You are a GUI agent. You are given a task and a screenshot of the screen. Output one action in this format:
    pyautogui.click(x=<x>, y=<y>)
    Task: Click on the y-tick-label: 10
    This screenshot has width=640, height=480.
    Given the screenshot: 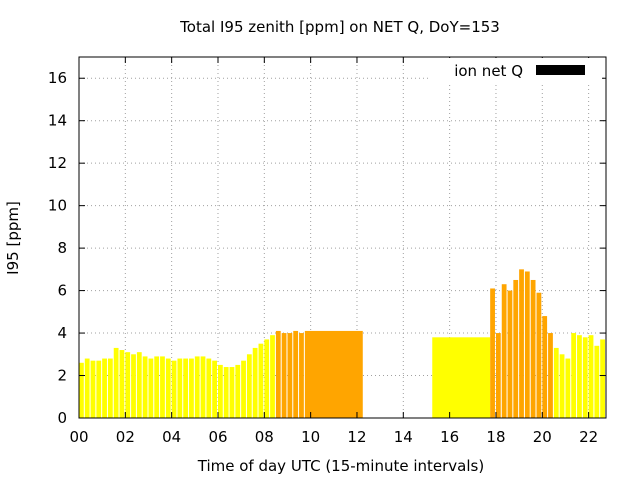 What is the action you would take?
    pyautogui.click(x=57, y=206)
    